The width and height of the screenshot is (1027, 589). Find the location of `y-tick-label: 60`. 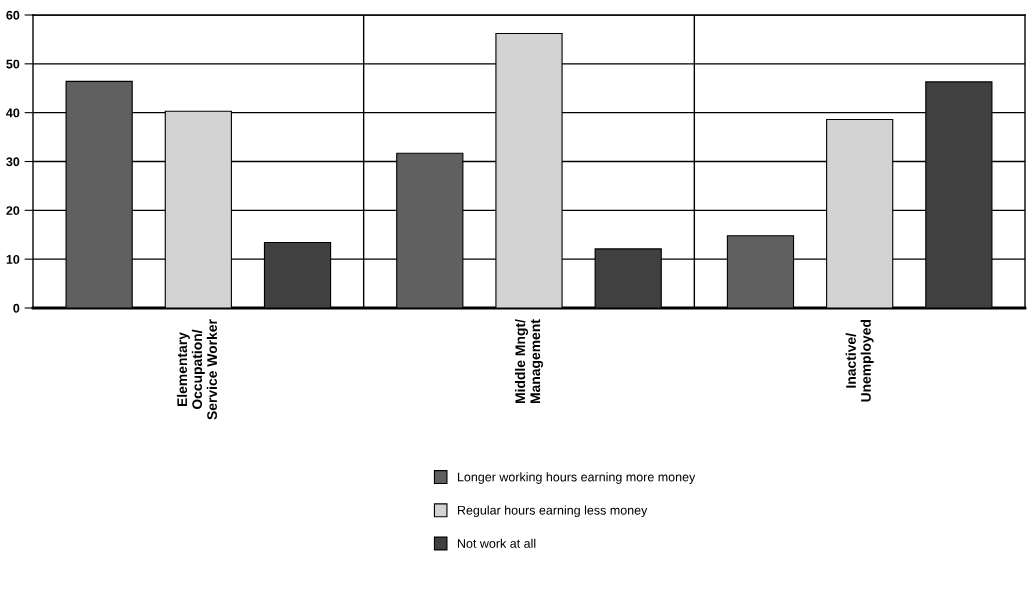

y-tick-label: 60 is located at coordinates (13, 15).